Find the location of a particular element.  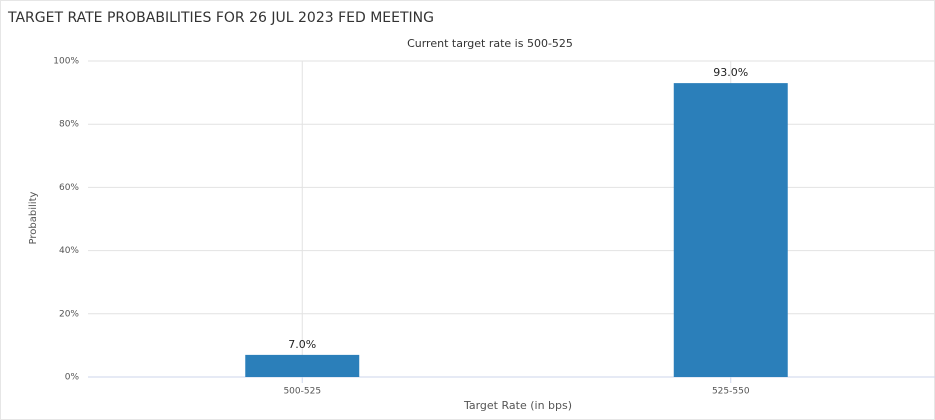

x-tick-label: 500-525 is located at coordinates (302, 392).